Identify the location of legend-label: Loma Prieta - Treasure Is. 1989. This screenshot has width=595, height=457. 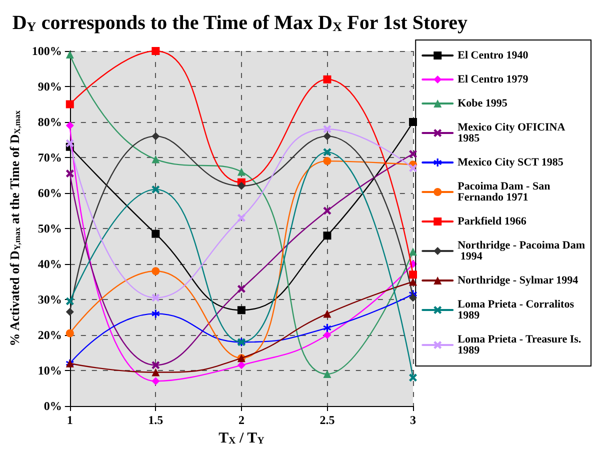
(521, 345).